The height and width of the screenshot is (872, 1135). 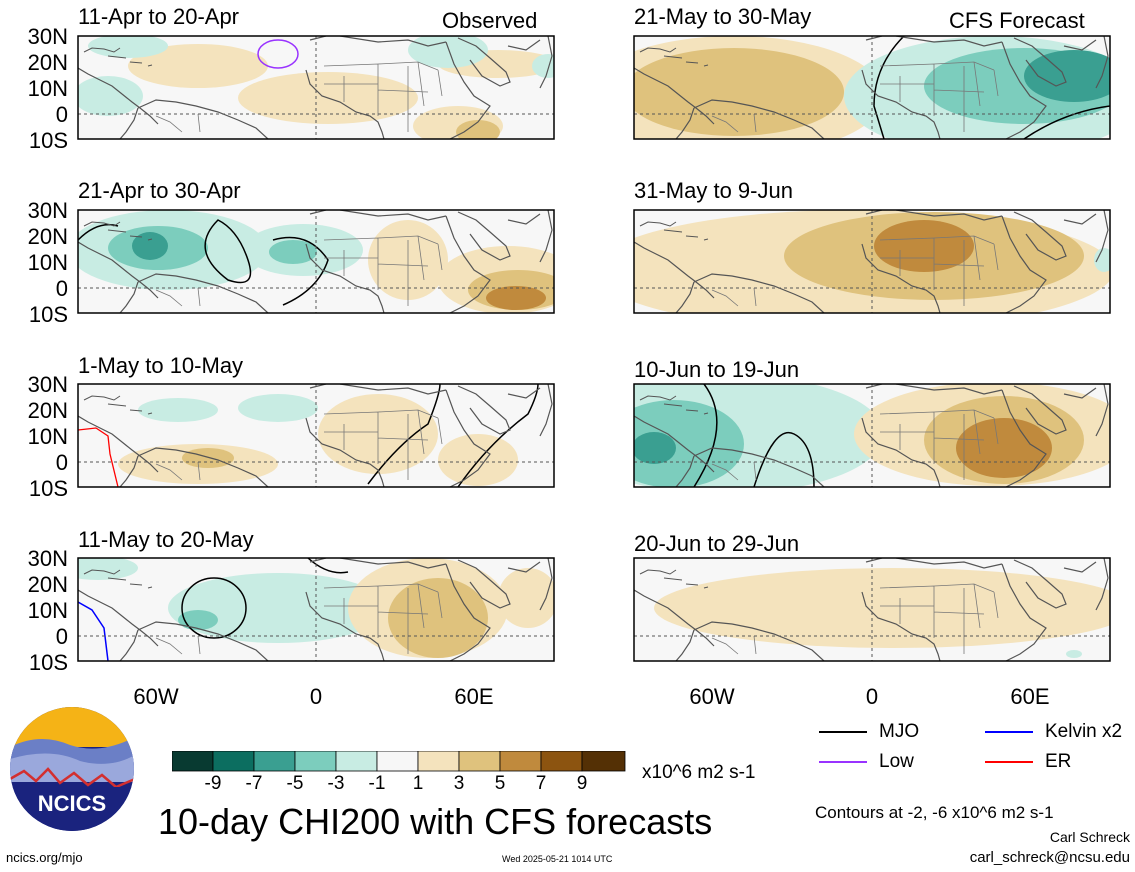 What do you see at coordinates (213, 783) in the screenshot?
I see `colorbar-label: -9` at bounding box center [213, 783].